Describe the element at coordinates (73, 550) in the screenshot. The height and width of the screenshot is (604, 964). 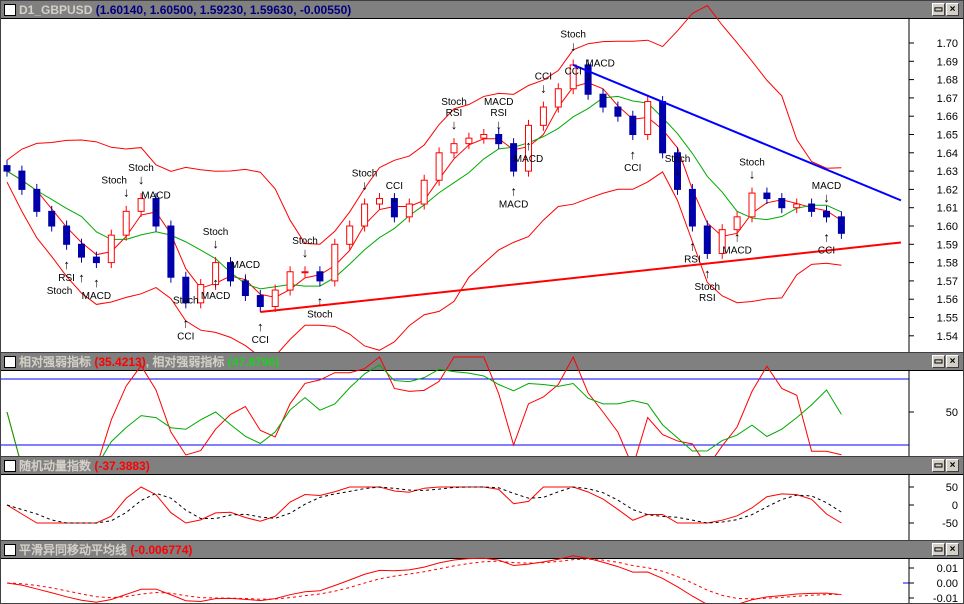
I see `macd-title: 平滑异同移动平均线` at that location.